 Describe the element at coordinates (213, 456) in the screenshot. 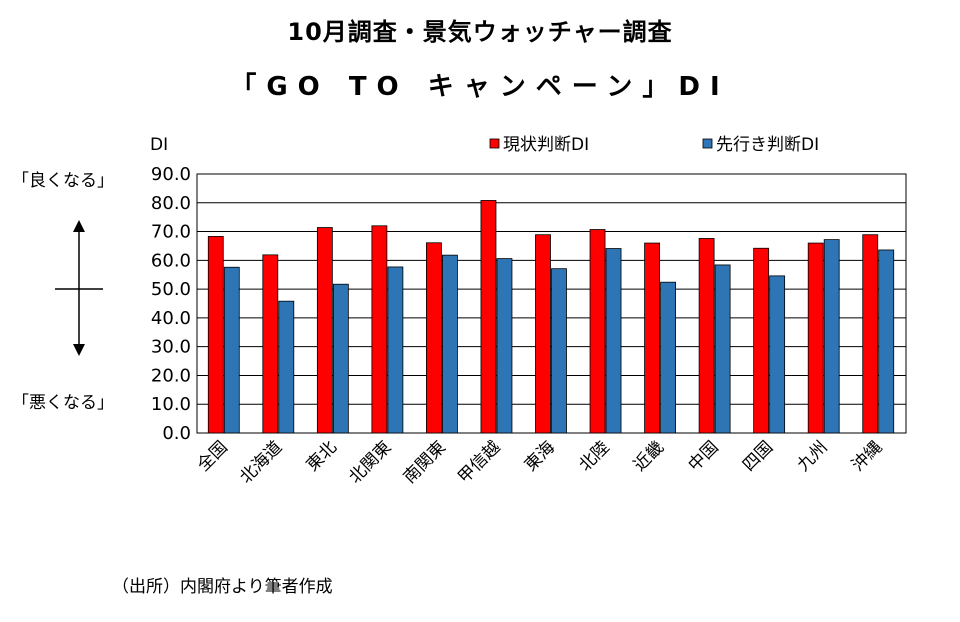

I see `x-tick-label: 全国` at that location.